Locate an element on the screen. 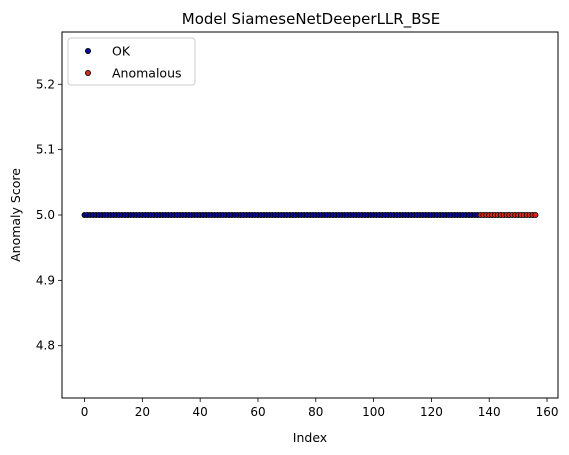  y-tick-label: 4.8 is located at coordinates (45, 346).